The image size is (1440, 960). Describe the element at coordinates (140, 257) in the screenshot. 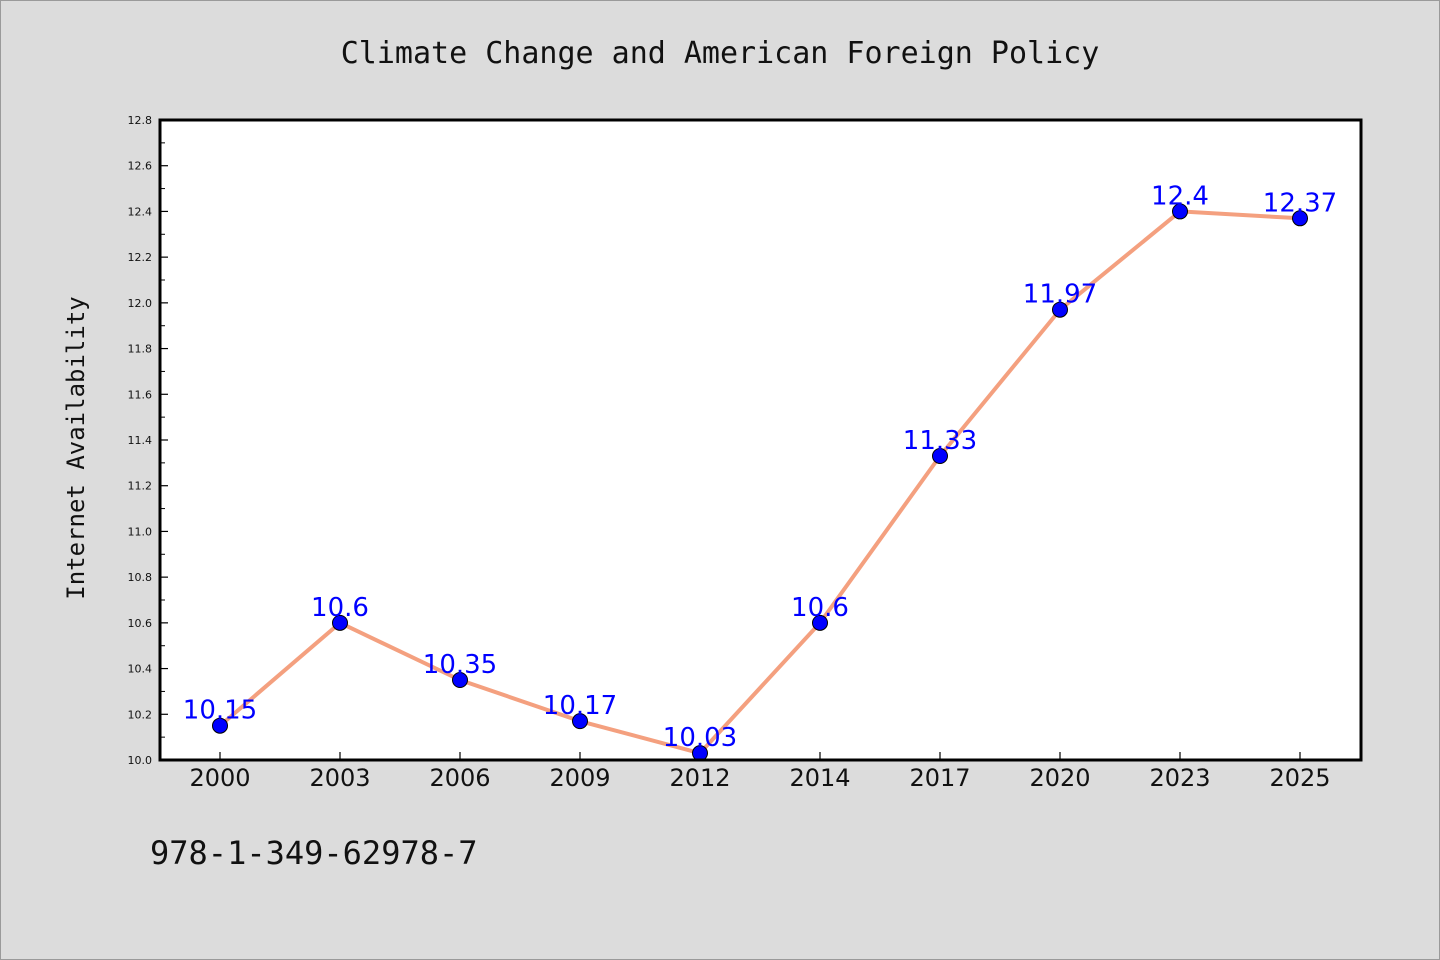

I see `y-tick-label: 12.2` at that location.